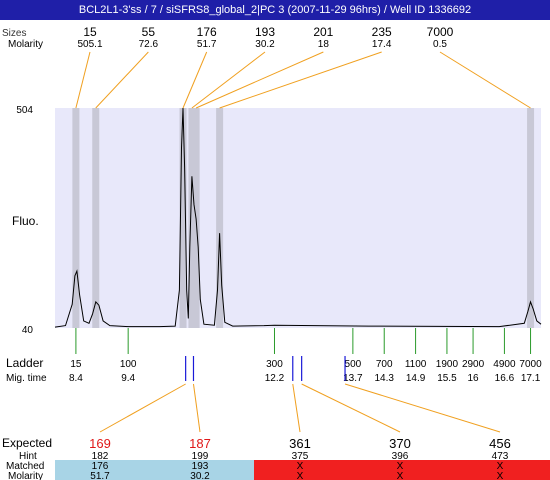 The image size is (550, 480). I want to click on peak-size-2: 176, so click(207, 32).